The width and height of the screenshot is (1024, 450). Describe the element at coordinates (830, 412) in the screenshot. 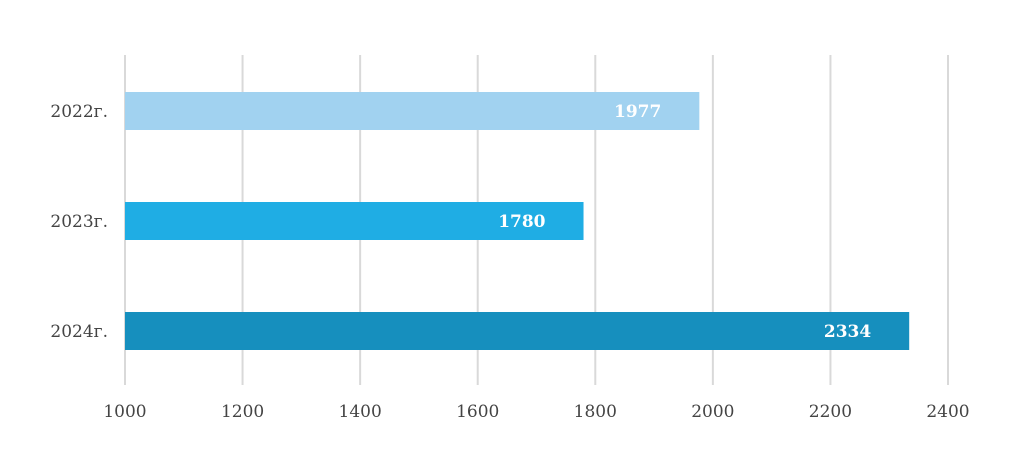

I see `x-tick-label-2200: 2200` at that location.